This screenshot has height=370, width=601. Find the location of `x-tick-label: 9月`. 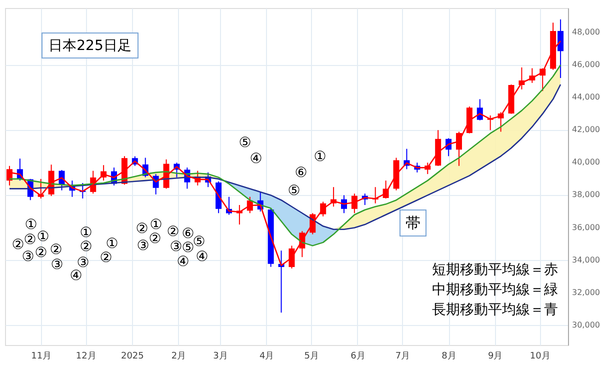

x-tick-label: 9月 is located at coordinates (495, 357).